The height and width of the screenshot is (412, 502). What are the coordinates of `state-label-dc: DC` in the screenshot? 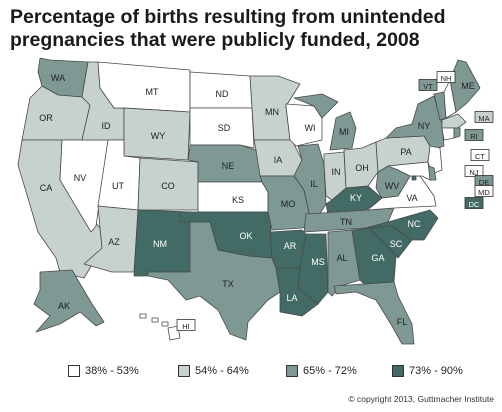 It's located at (474, 204).